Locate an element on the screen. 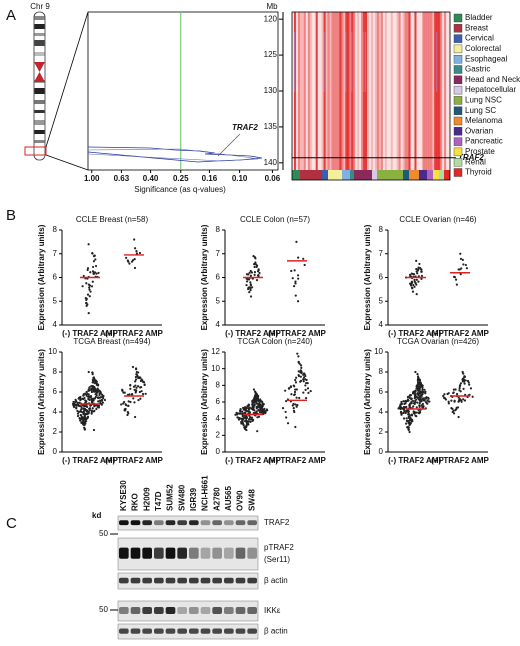  legend-label: Lung SC is located at coordinates (480, 110).